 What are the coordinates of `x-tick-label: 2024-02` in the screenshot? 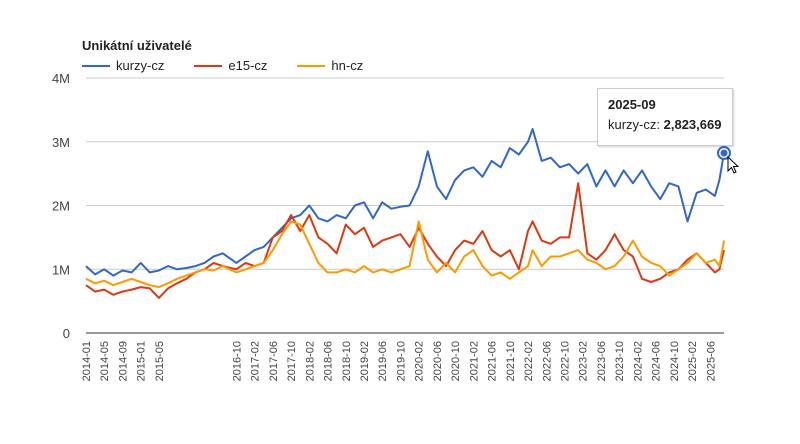 It's located at (638, 361).